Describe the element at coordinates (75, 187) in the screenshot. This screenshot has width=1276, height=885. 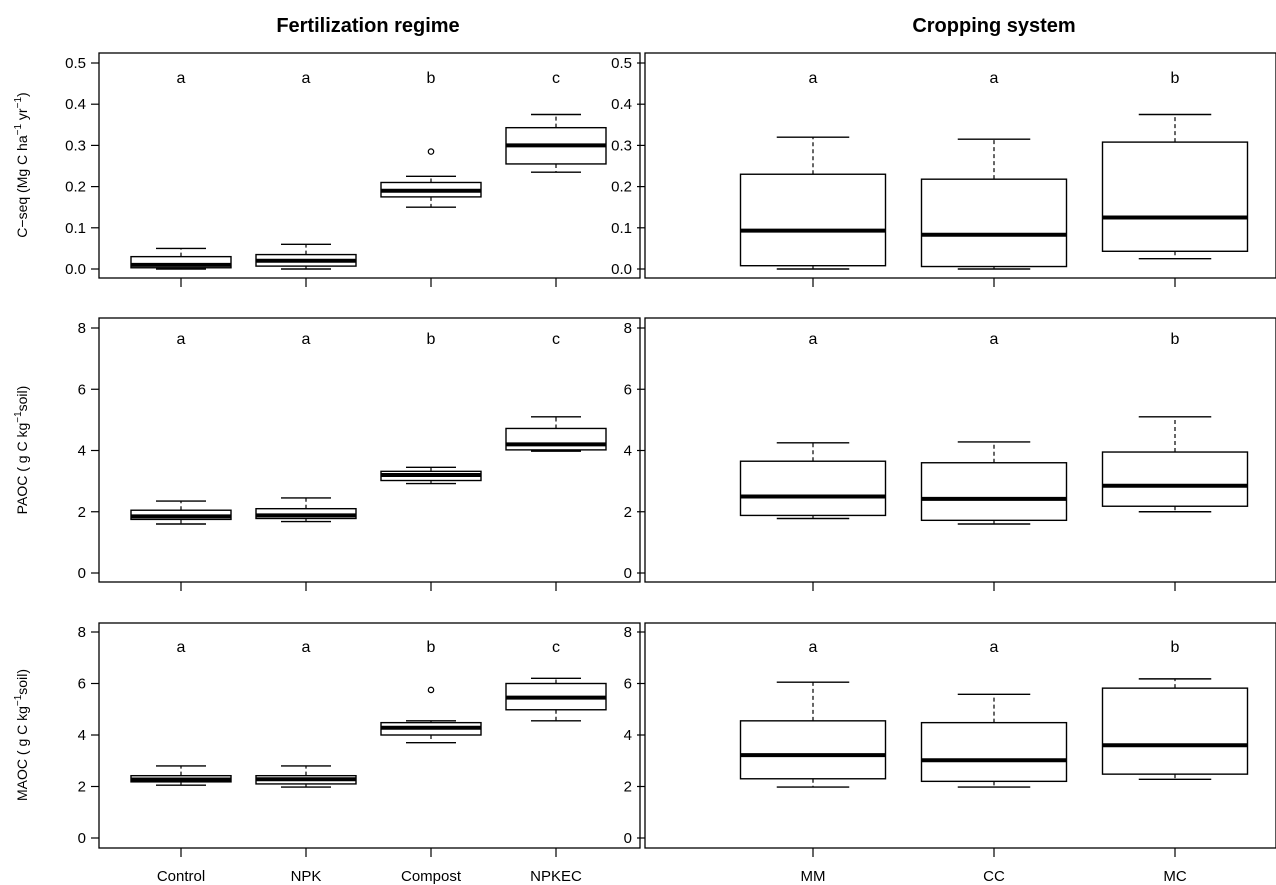
I see `y-tick-label: 0.2` at that location.